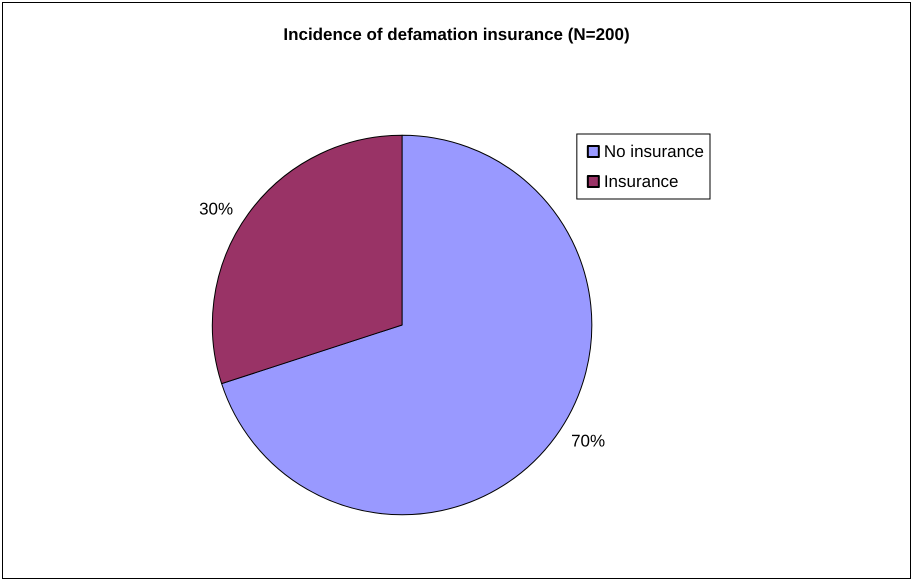 The image size is (915, 583). What do you see at coordinates (216, 208) in the screenshot?
I see `data-label: 30%` at bounding box center [216, 208].